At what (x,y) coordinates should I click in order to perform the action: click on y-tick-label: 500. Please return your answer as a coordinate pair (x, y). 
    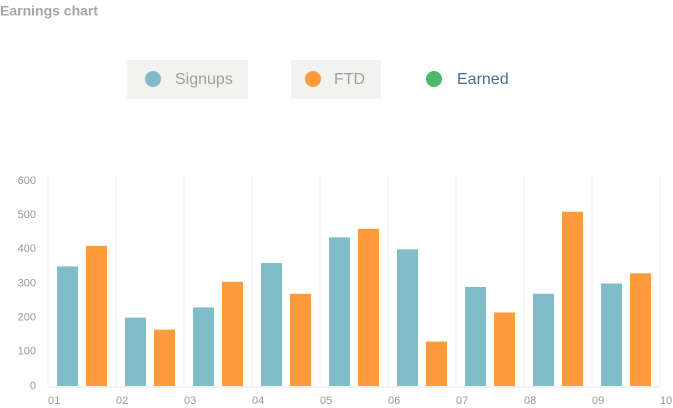
    Looking at the image, I should click on (27, 215).